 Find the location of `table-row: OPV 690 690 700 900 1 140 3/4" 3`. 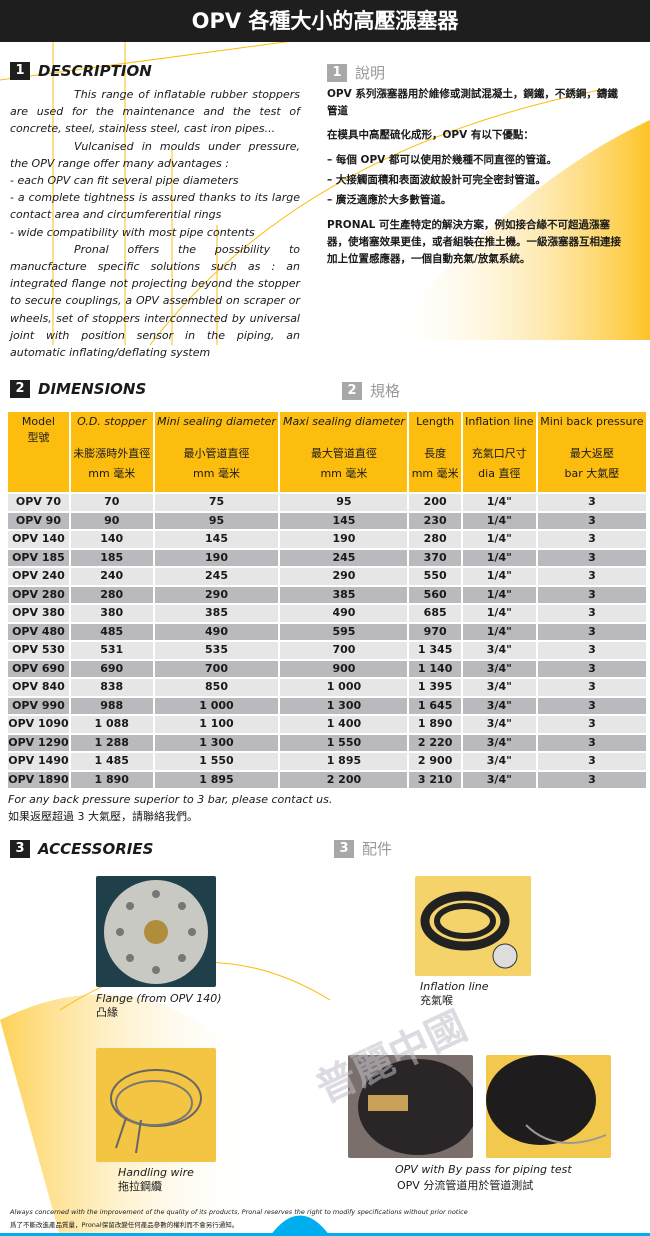

table-row: OPV 690 690 700 900 1 140 3/4" 3 is located at coordinates (327, 668).